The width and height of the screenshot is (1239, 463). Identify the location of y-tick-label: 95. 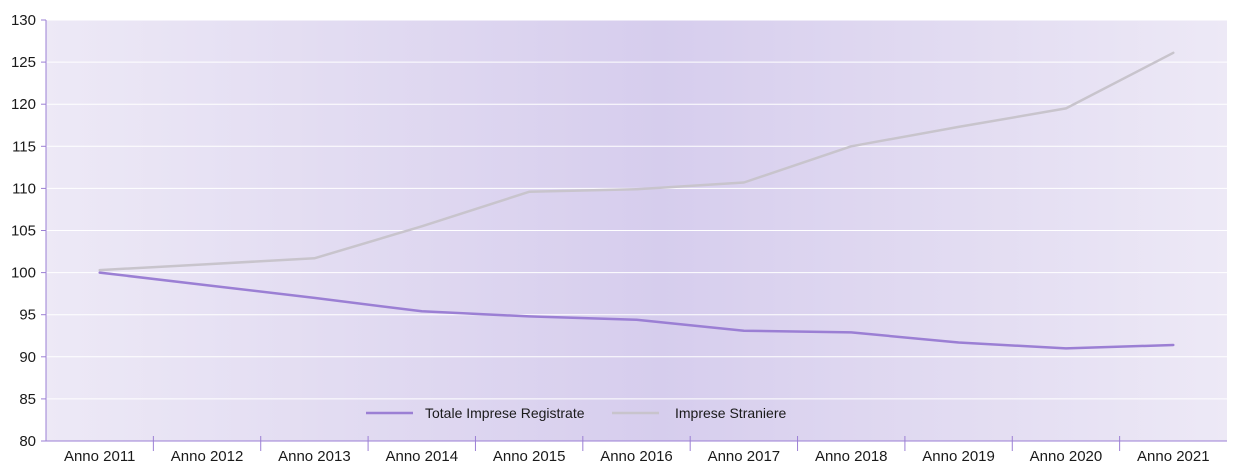
(27, 315).